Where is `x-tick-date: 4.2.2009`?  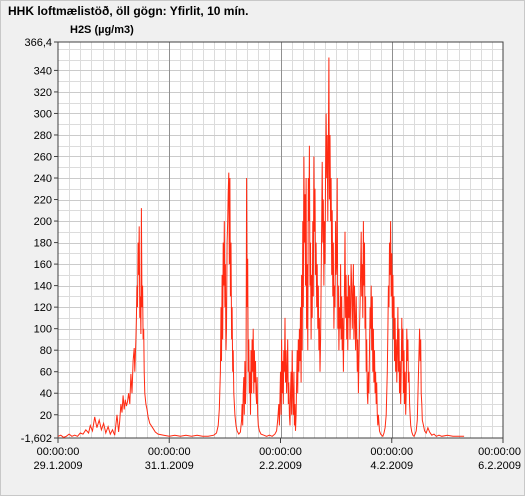 x-tick-date: 4.2.2009 is located at coordinates (391, 466).